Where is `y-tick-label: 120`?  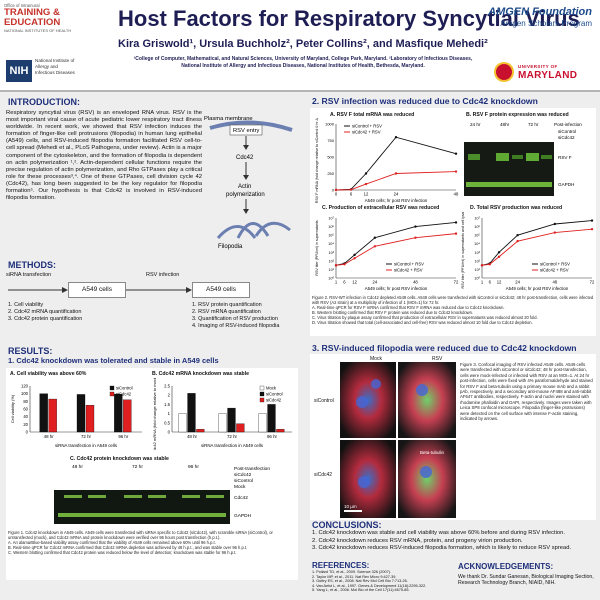
y-tick-label: 120 is located at coordinates (25, 386).